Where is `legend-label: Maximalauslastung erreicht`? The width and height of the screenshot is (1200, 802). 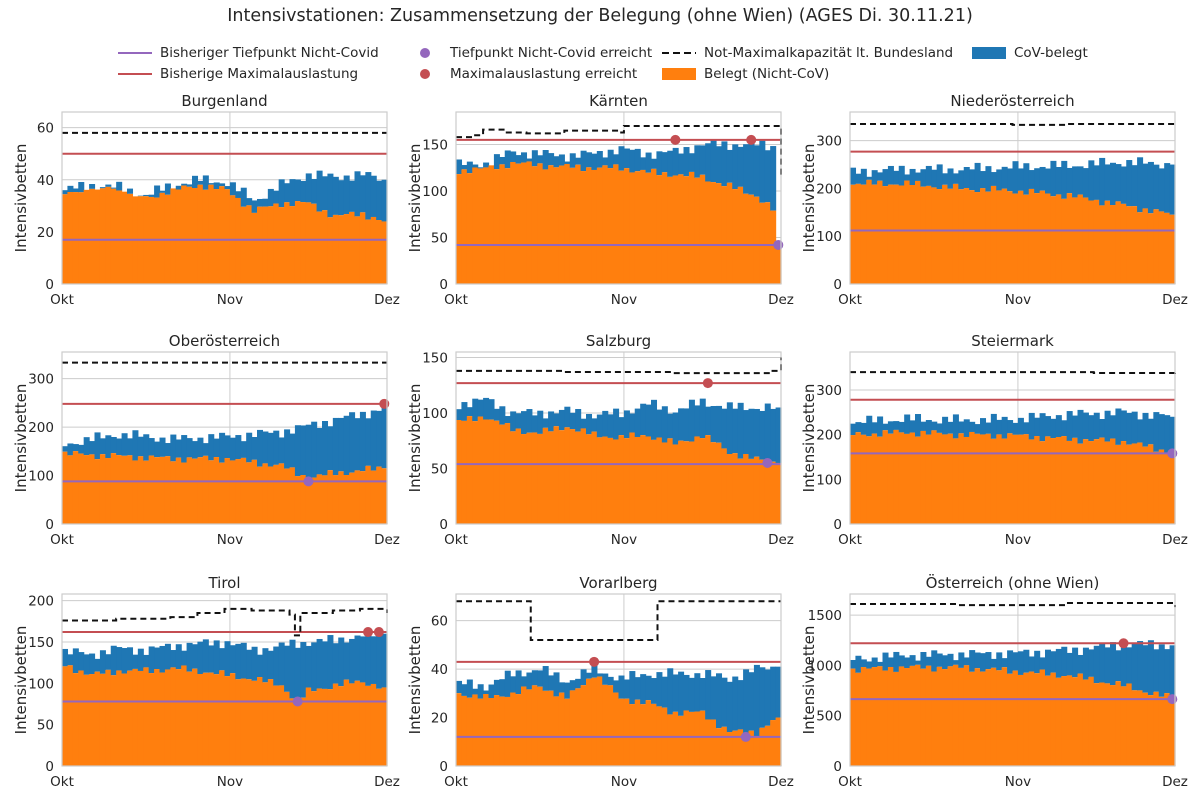 legend-label: Maximalauslastung erreicht is located at coordinates (544, 74).